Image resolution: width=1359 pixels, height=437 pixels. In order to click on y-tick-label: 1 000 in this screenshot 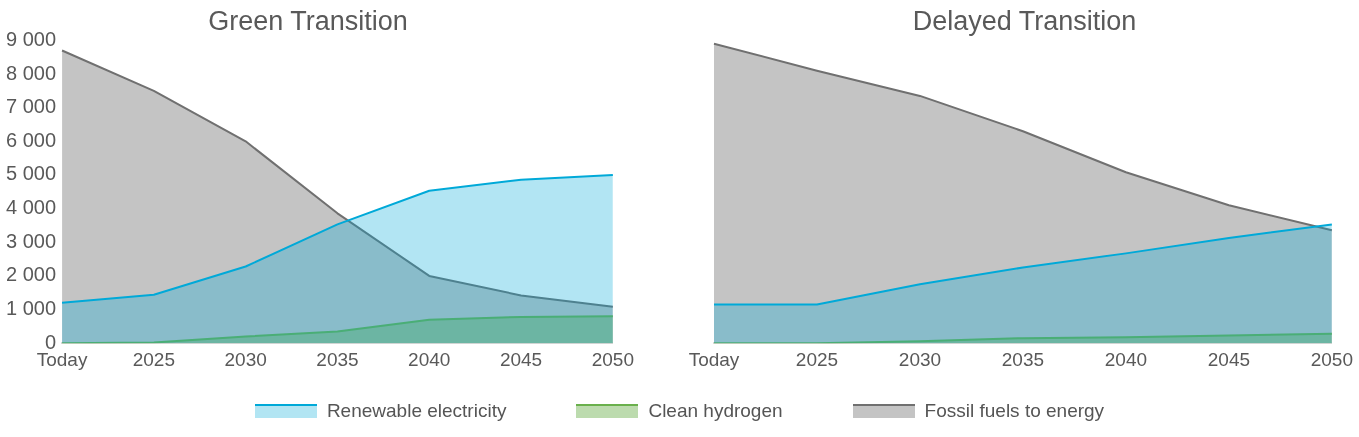, I will do `click(31, 308)`.